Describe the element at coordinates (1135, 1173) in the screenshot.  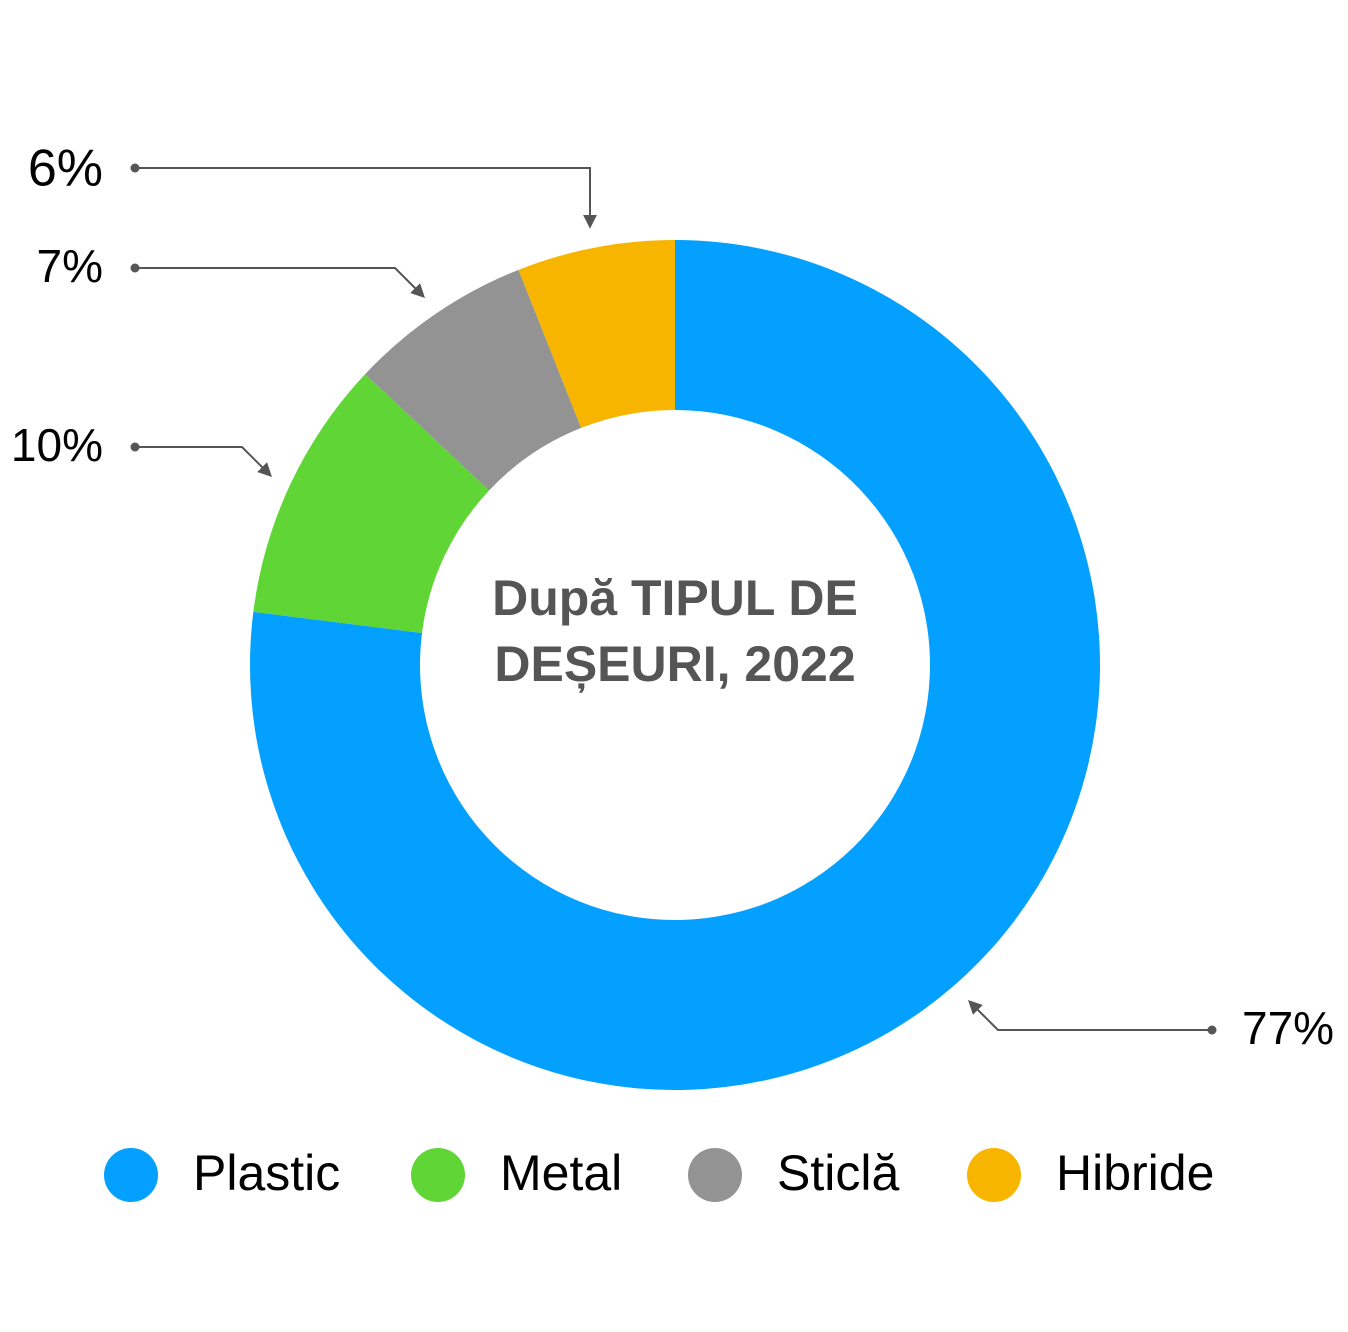
I see `legend-label: Hibride` at that location.